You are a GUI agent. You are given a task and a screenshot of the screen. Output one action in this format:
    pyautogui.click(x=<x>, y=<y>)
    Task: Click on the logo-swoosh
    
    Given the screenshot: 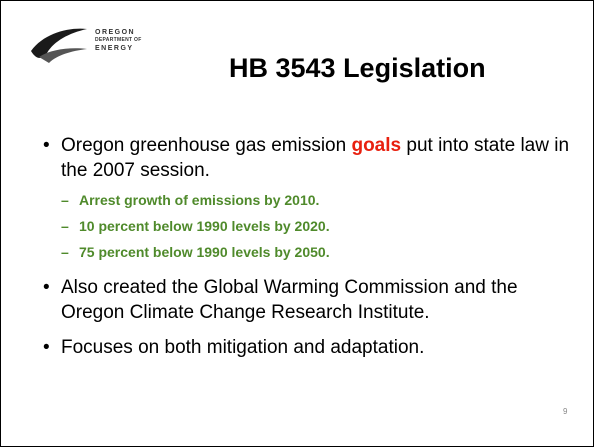 What is the action you would take?
    pyautogui.click(x=59, y=45)
    